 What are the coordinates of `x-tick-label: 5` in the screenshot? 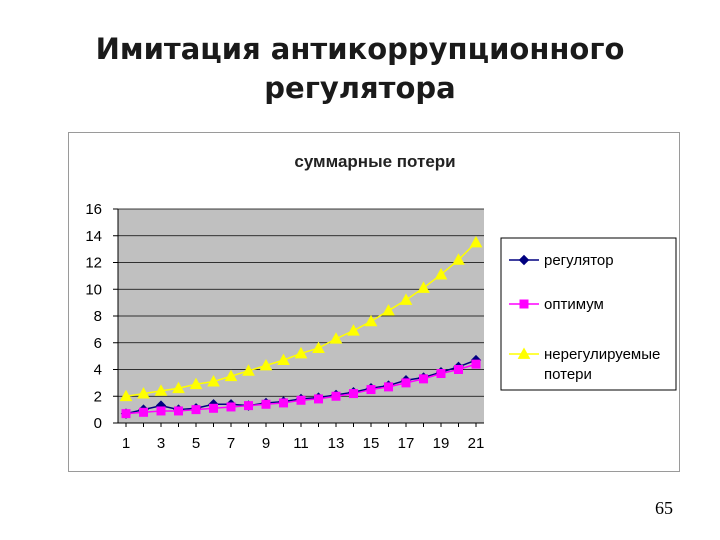 It's located at (196, 443).